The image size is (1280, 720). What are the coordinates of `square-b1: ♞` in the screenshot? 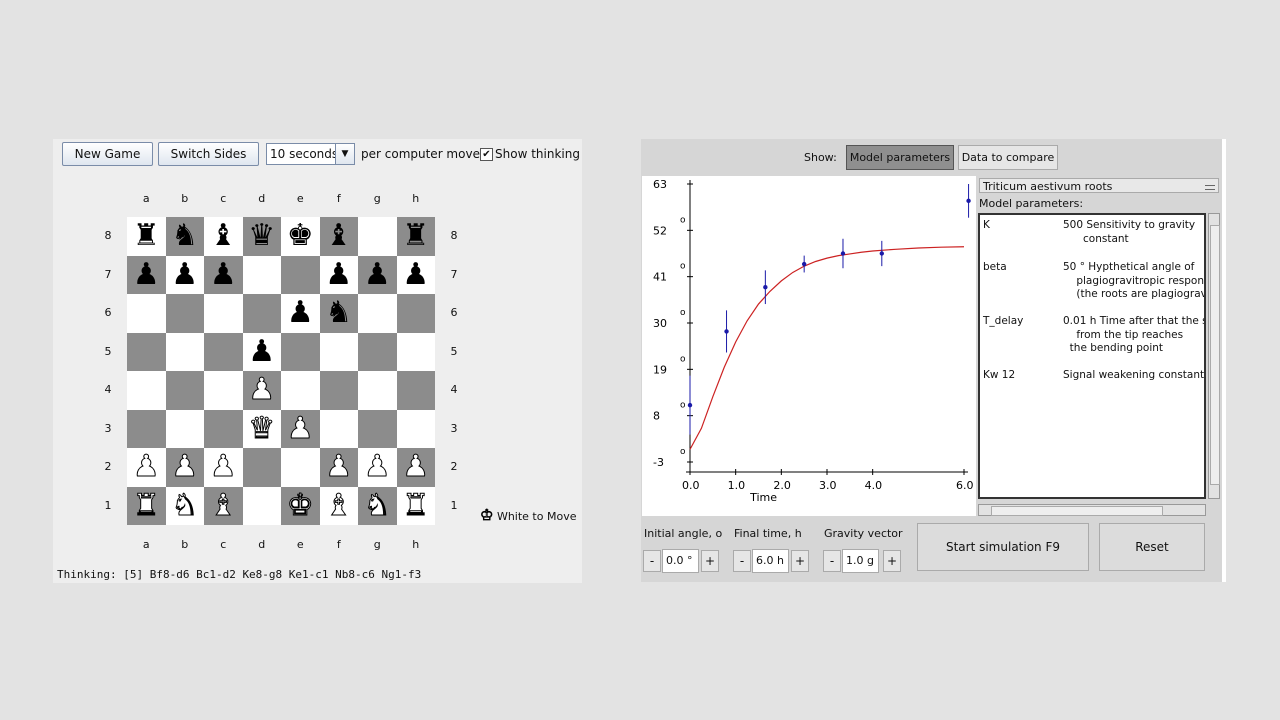 It's located at (184, 505).